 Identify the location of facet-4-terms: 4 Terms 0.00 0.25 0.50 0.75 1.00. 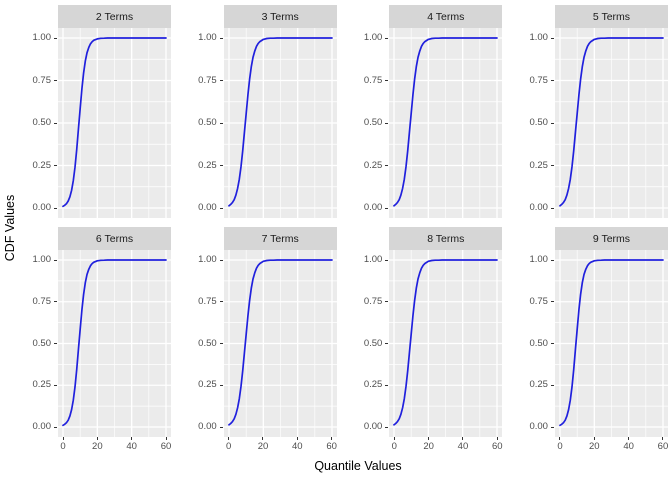
(428, 111).